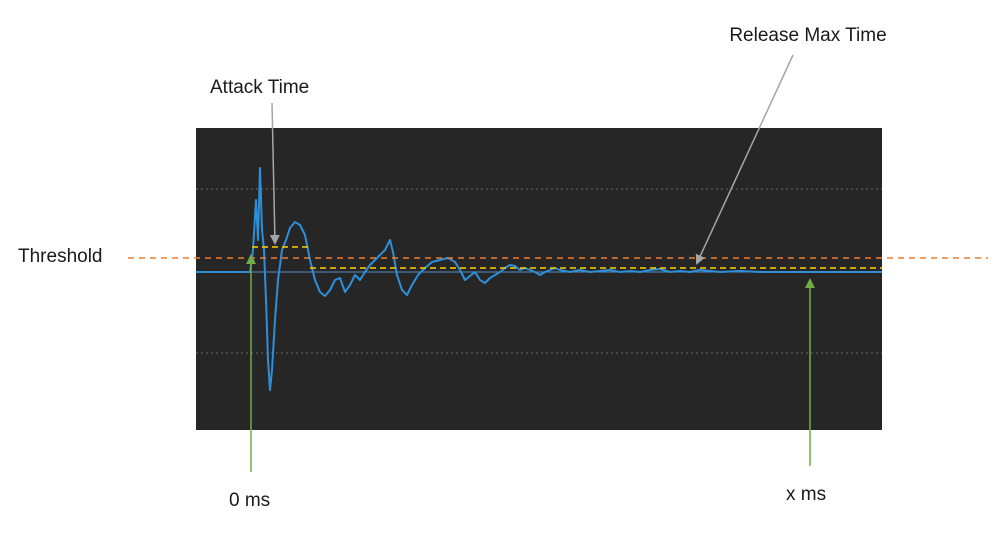 The image size is (998, 540). I want to click on start-label: 0 ms, so click(249, 500).